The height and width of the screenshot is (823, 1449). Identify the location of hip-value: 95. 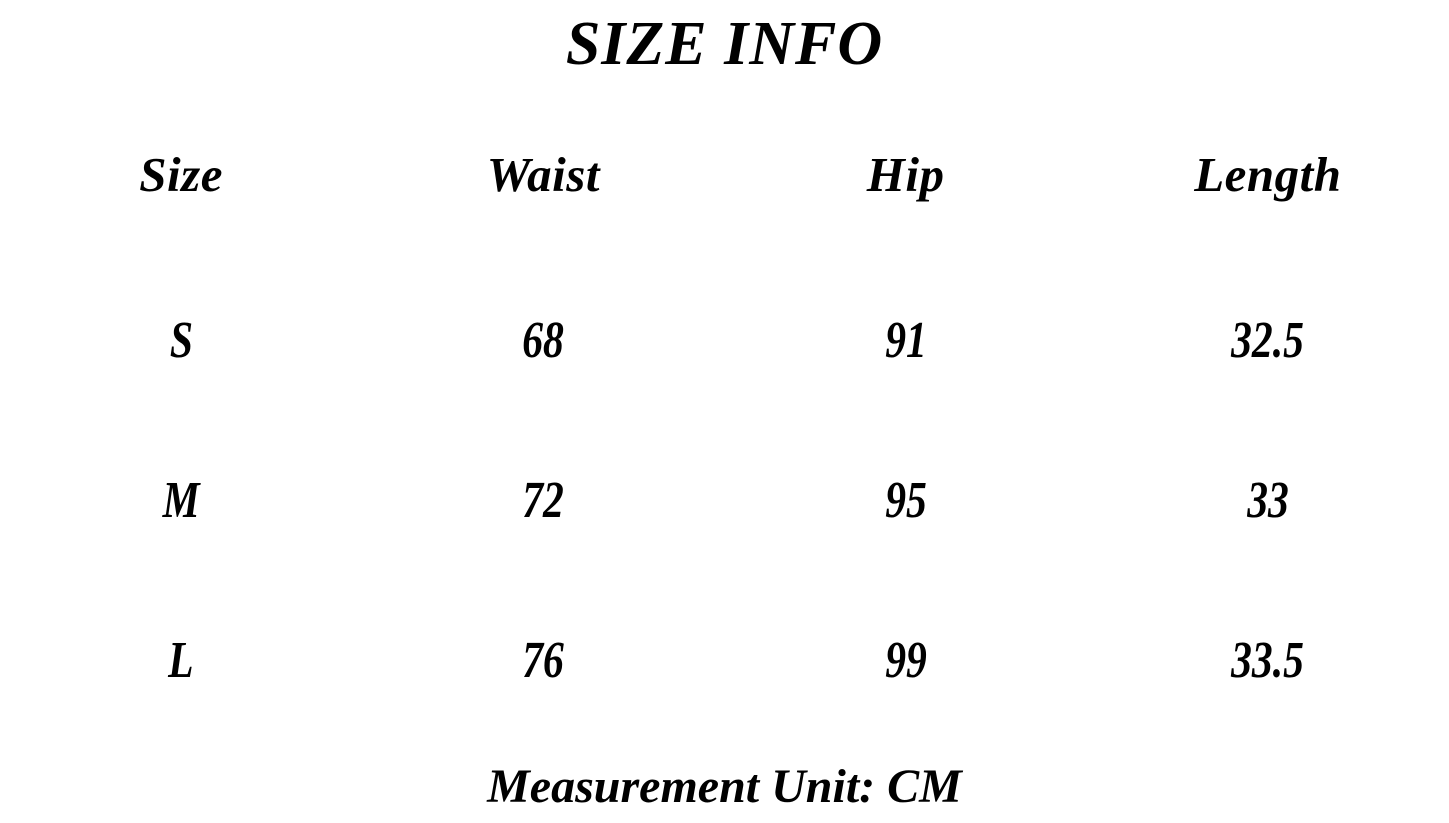
(905, 501).